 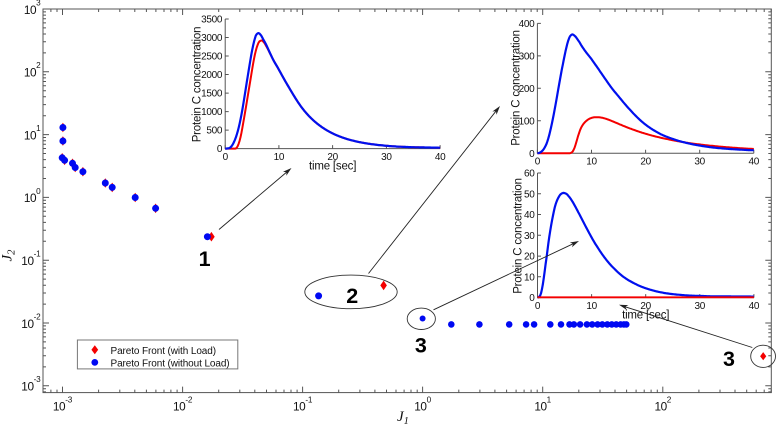 I want to click on svg-text: 3000, so click(x=212, y=38).